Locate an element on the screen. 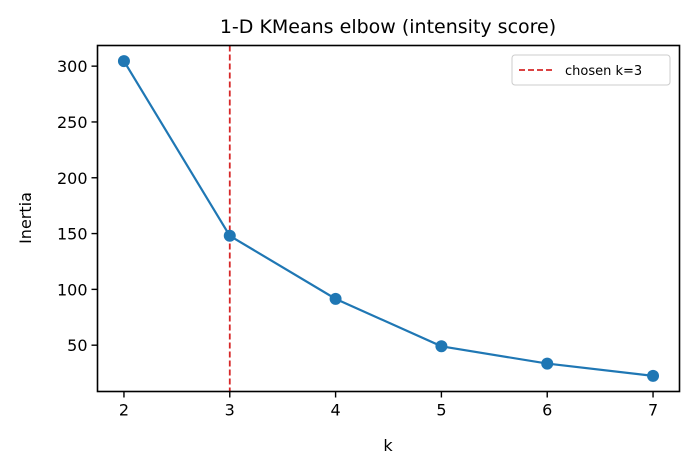 Image resolution: width=693 pixels, height=470 pixels. x-axis-ticks: 2 3 4 5 6 7 is located at coordinates (388, 405).